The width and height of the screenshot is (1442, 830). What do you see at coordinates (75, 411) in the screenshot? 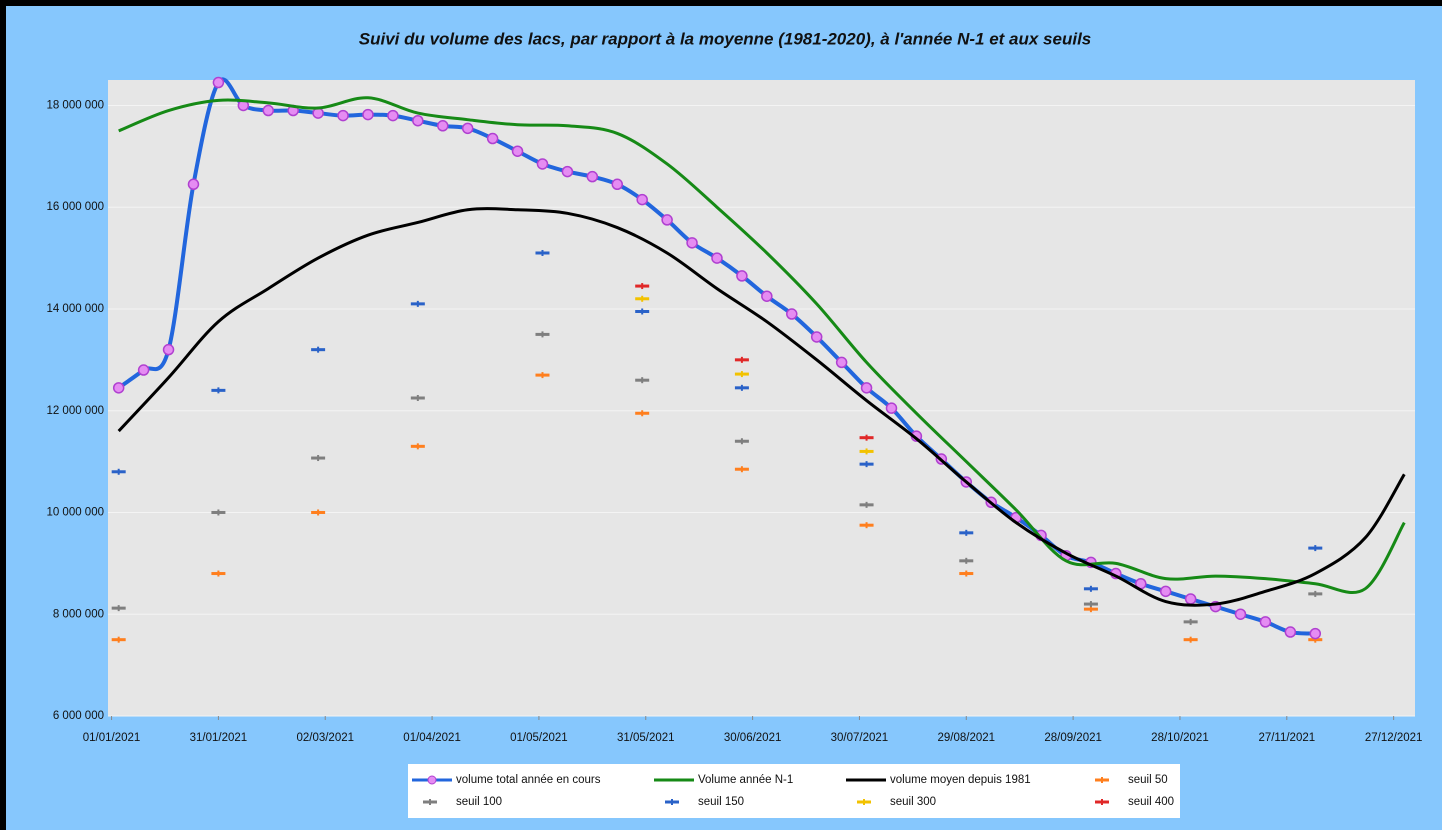
I see `y-tick-label: 12 000 000` at bounding box center [75, 411].